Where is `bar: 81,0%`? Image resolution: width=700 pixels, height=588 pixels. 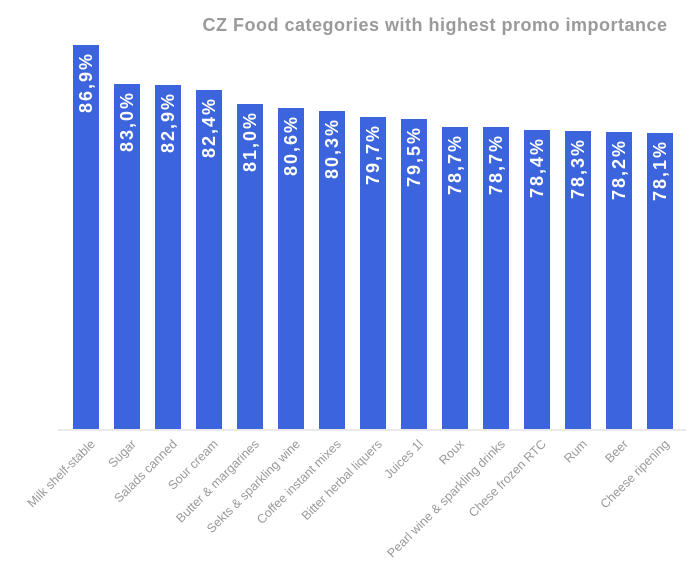 bar: 81,0% is located at coordinates (250, 266).